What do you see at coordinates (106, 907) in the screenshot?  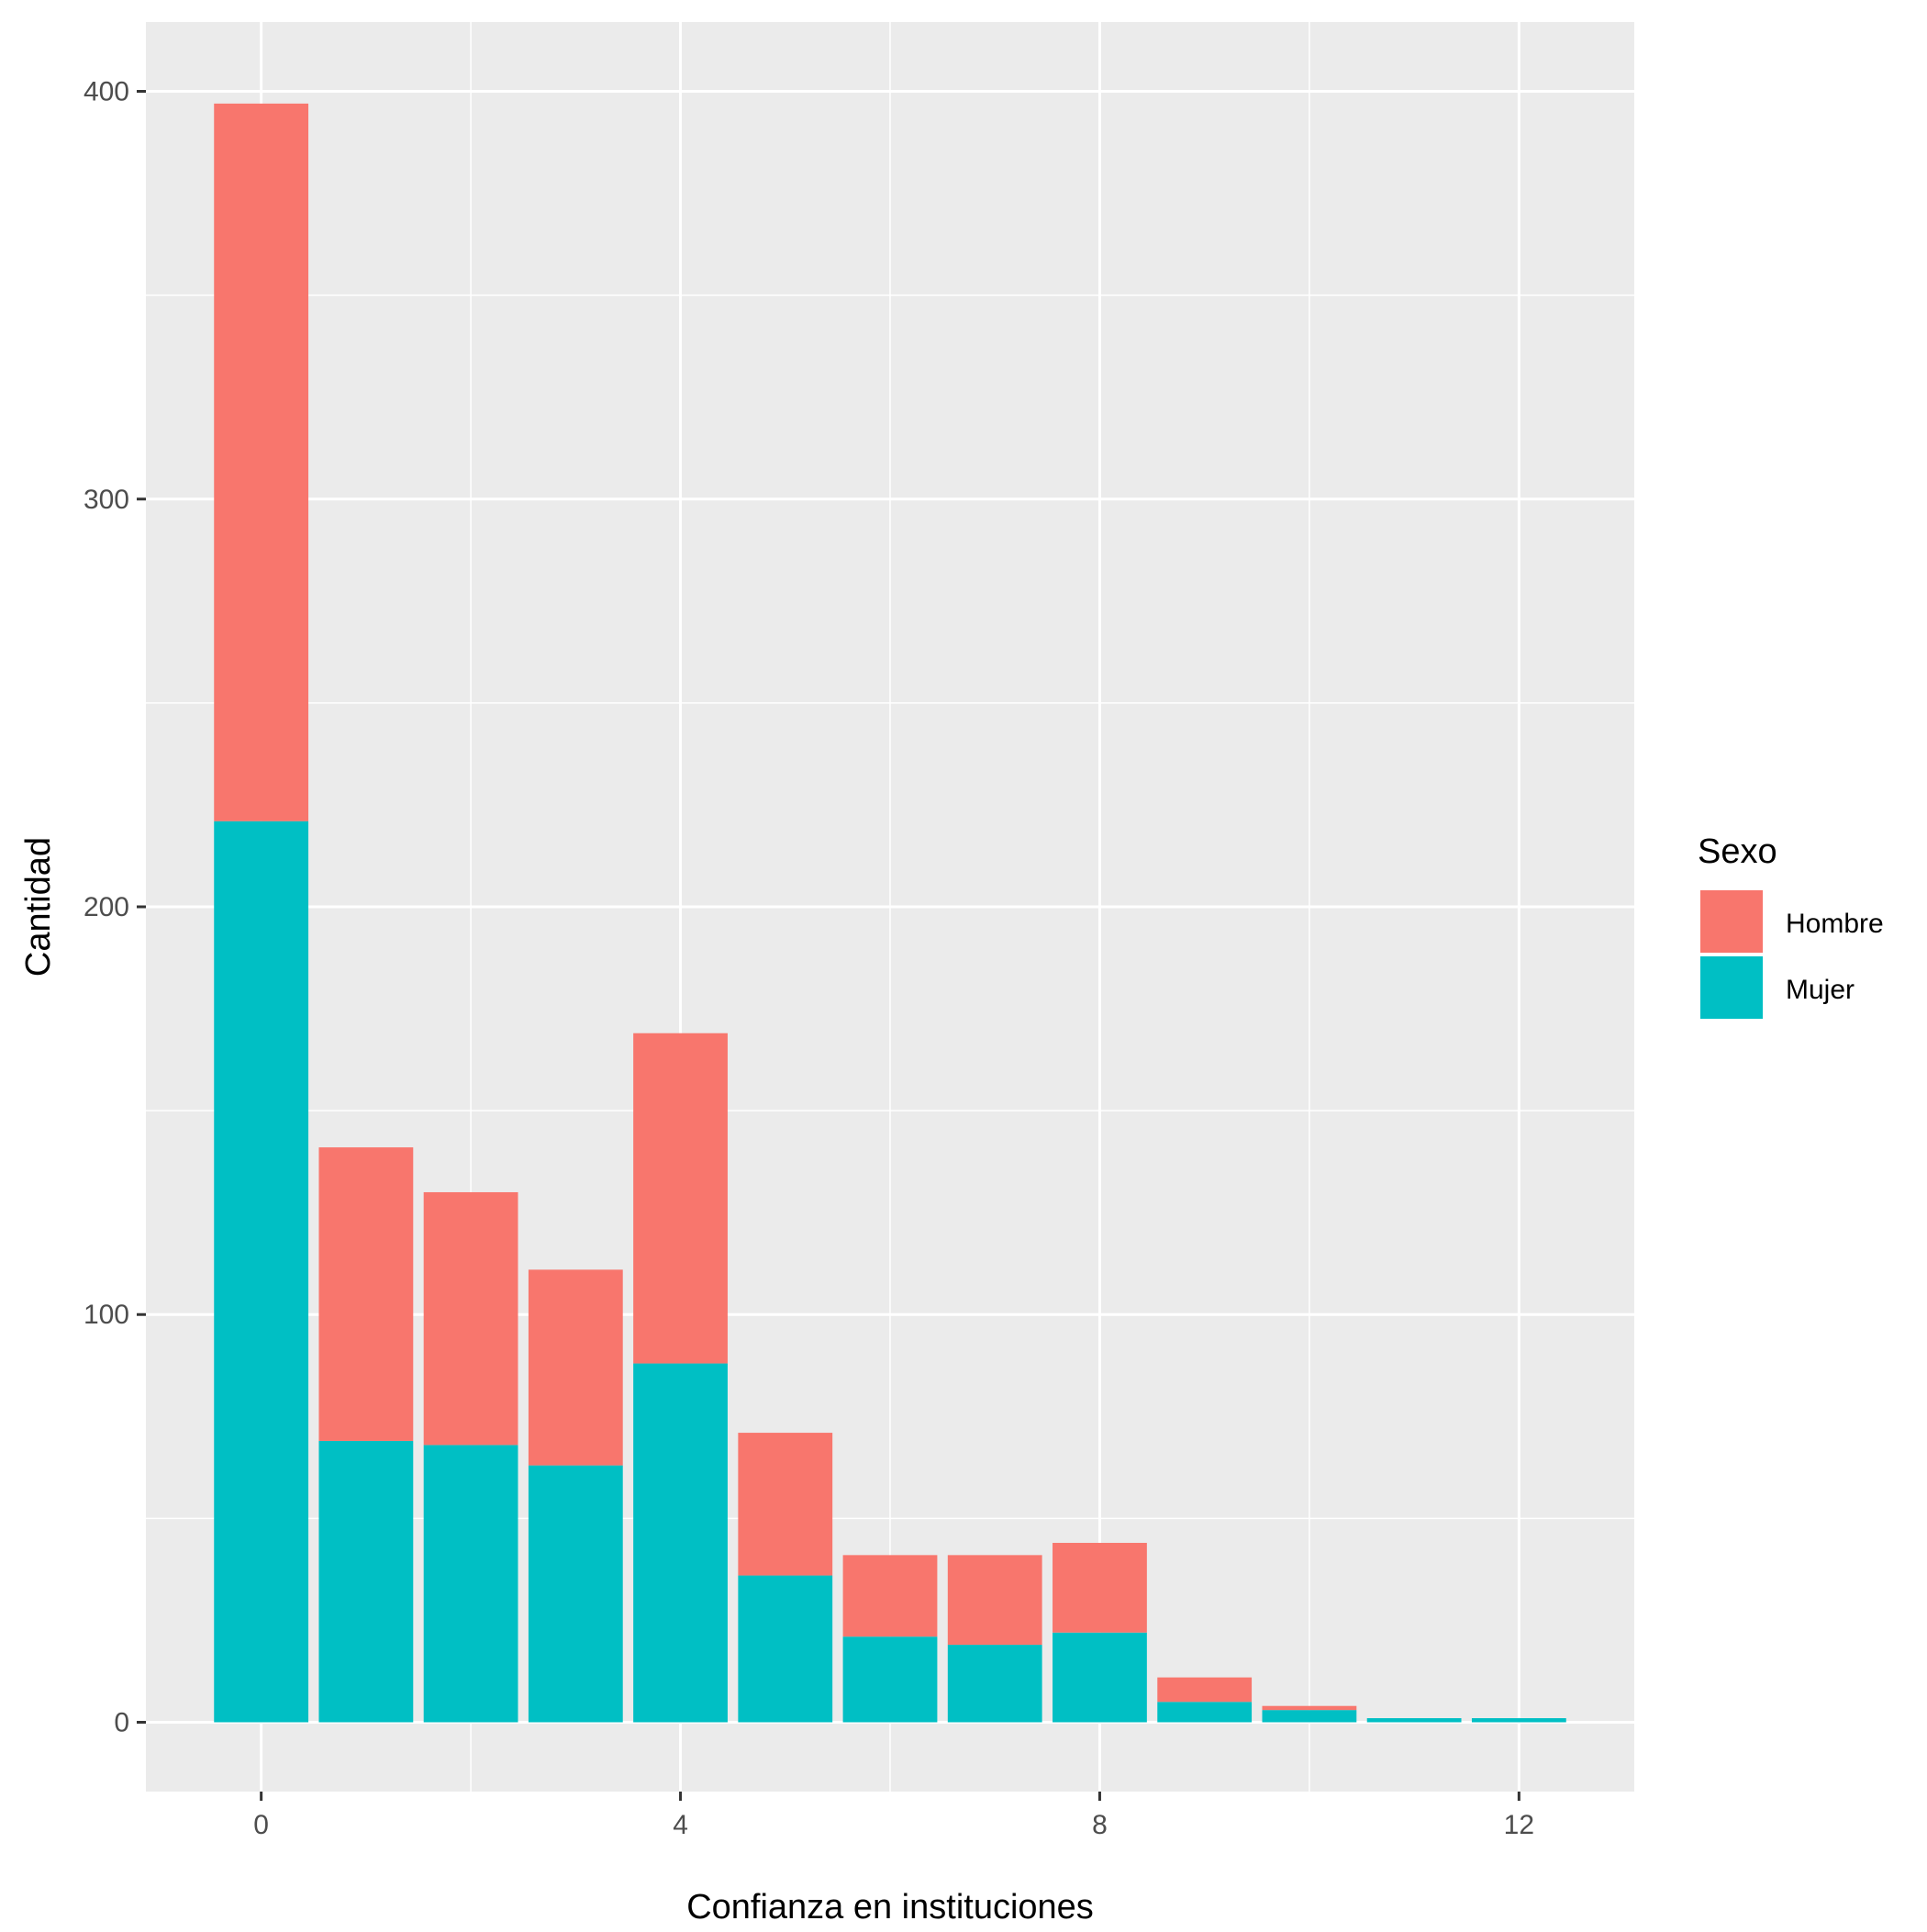 I see `y-tick-label: 200` at bounding box center [106, 907].